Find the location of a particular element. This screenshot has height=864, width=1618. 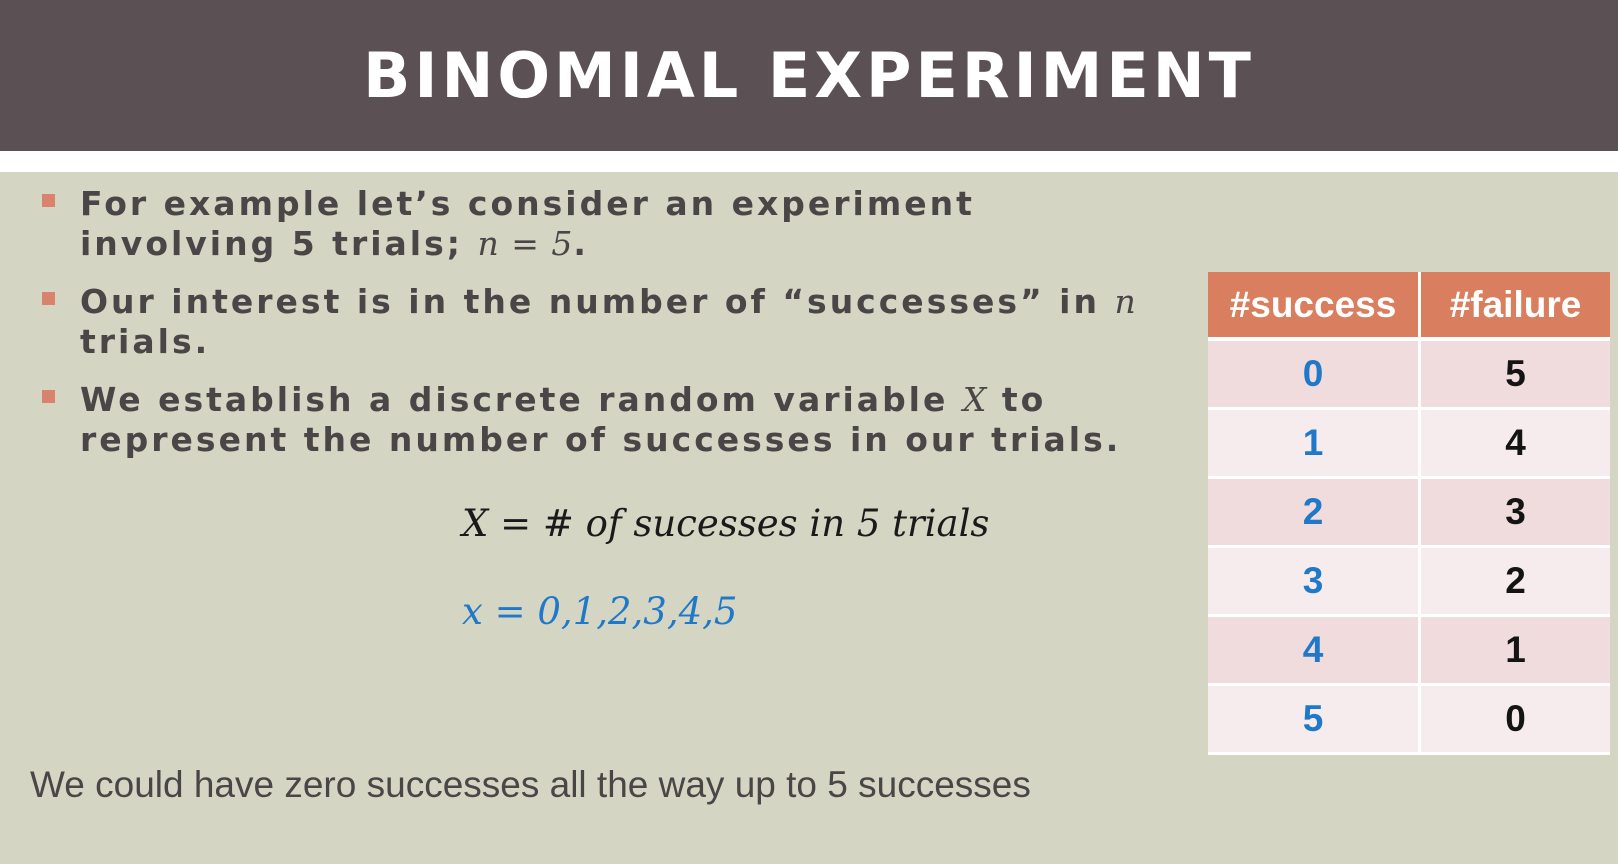

slide-title: BINOMIAL EXPERIMENT is located at coordinates (809, 75).